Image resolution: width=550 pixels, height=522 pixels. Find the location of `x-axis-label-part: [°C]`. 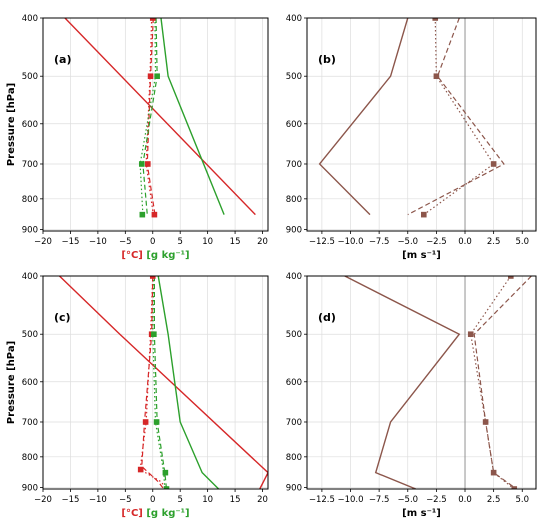

x-axis-label-part: [°C] is located at coordinates (131, 513).